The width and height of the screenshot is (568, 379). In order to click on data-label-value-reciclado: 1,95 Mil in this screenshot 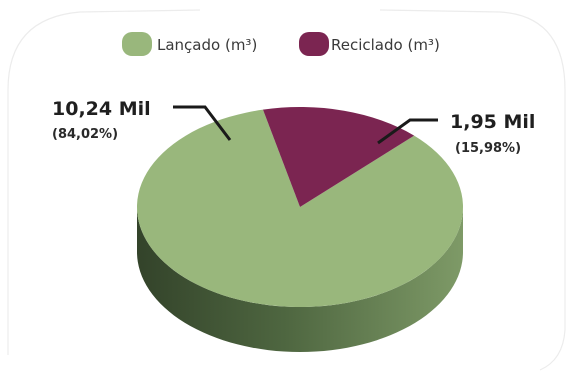, I will do `click(492, 122)`.